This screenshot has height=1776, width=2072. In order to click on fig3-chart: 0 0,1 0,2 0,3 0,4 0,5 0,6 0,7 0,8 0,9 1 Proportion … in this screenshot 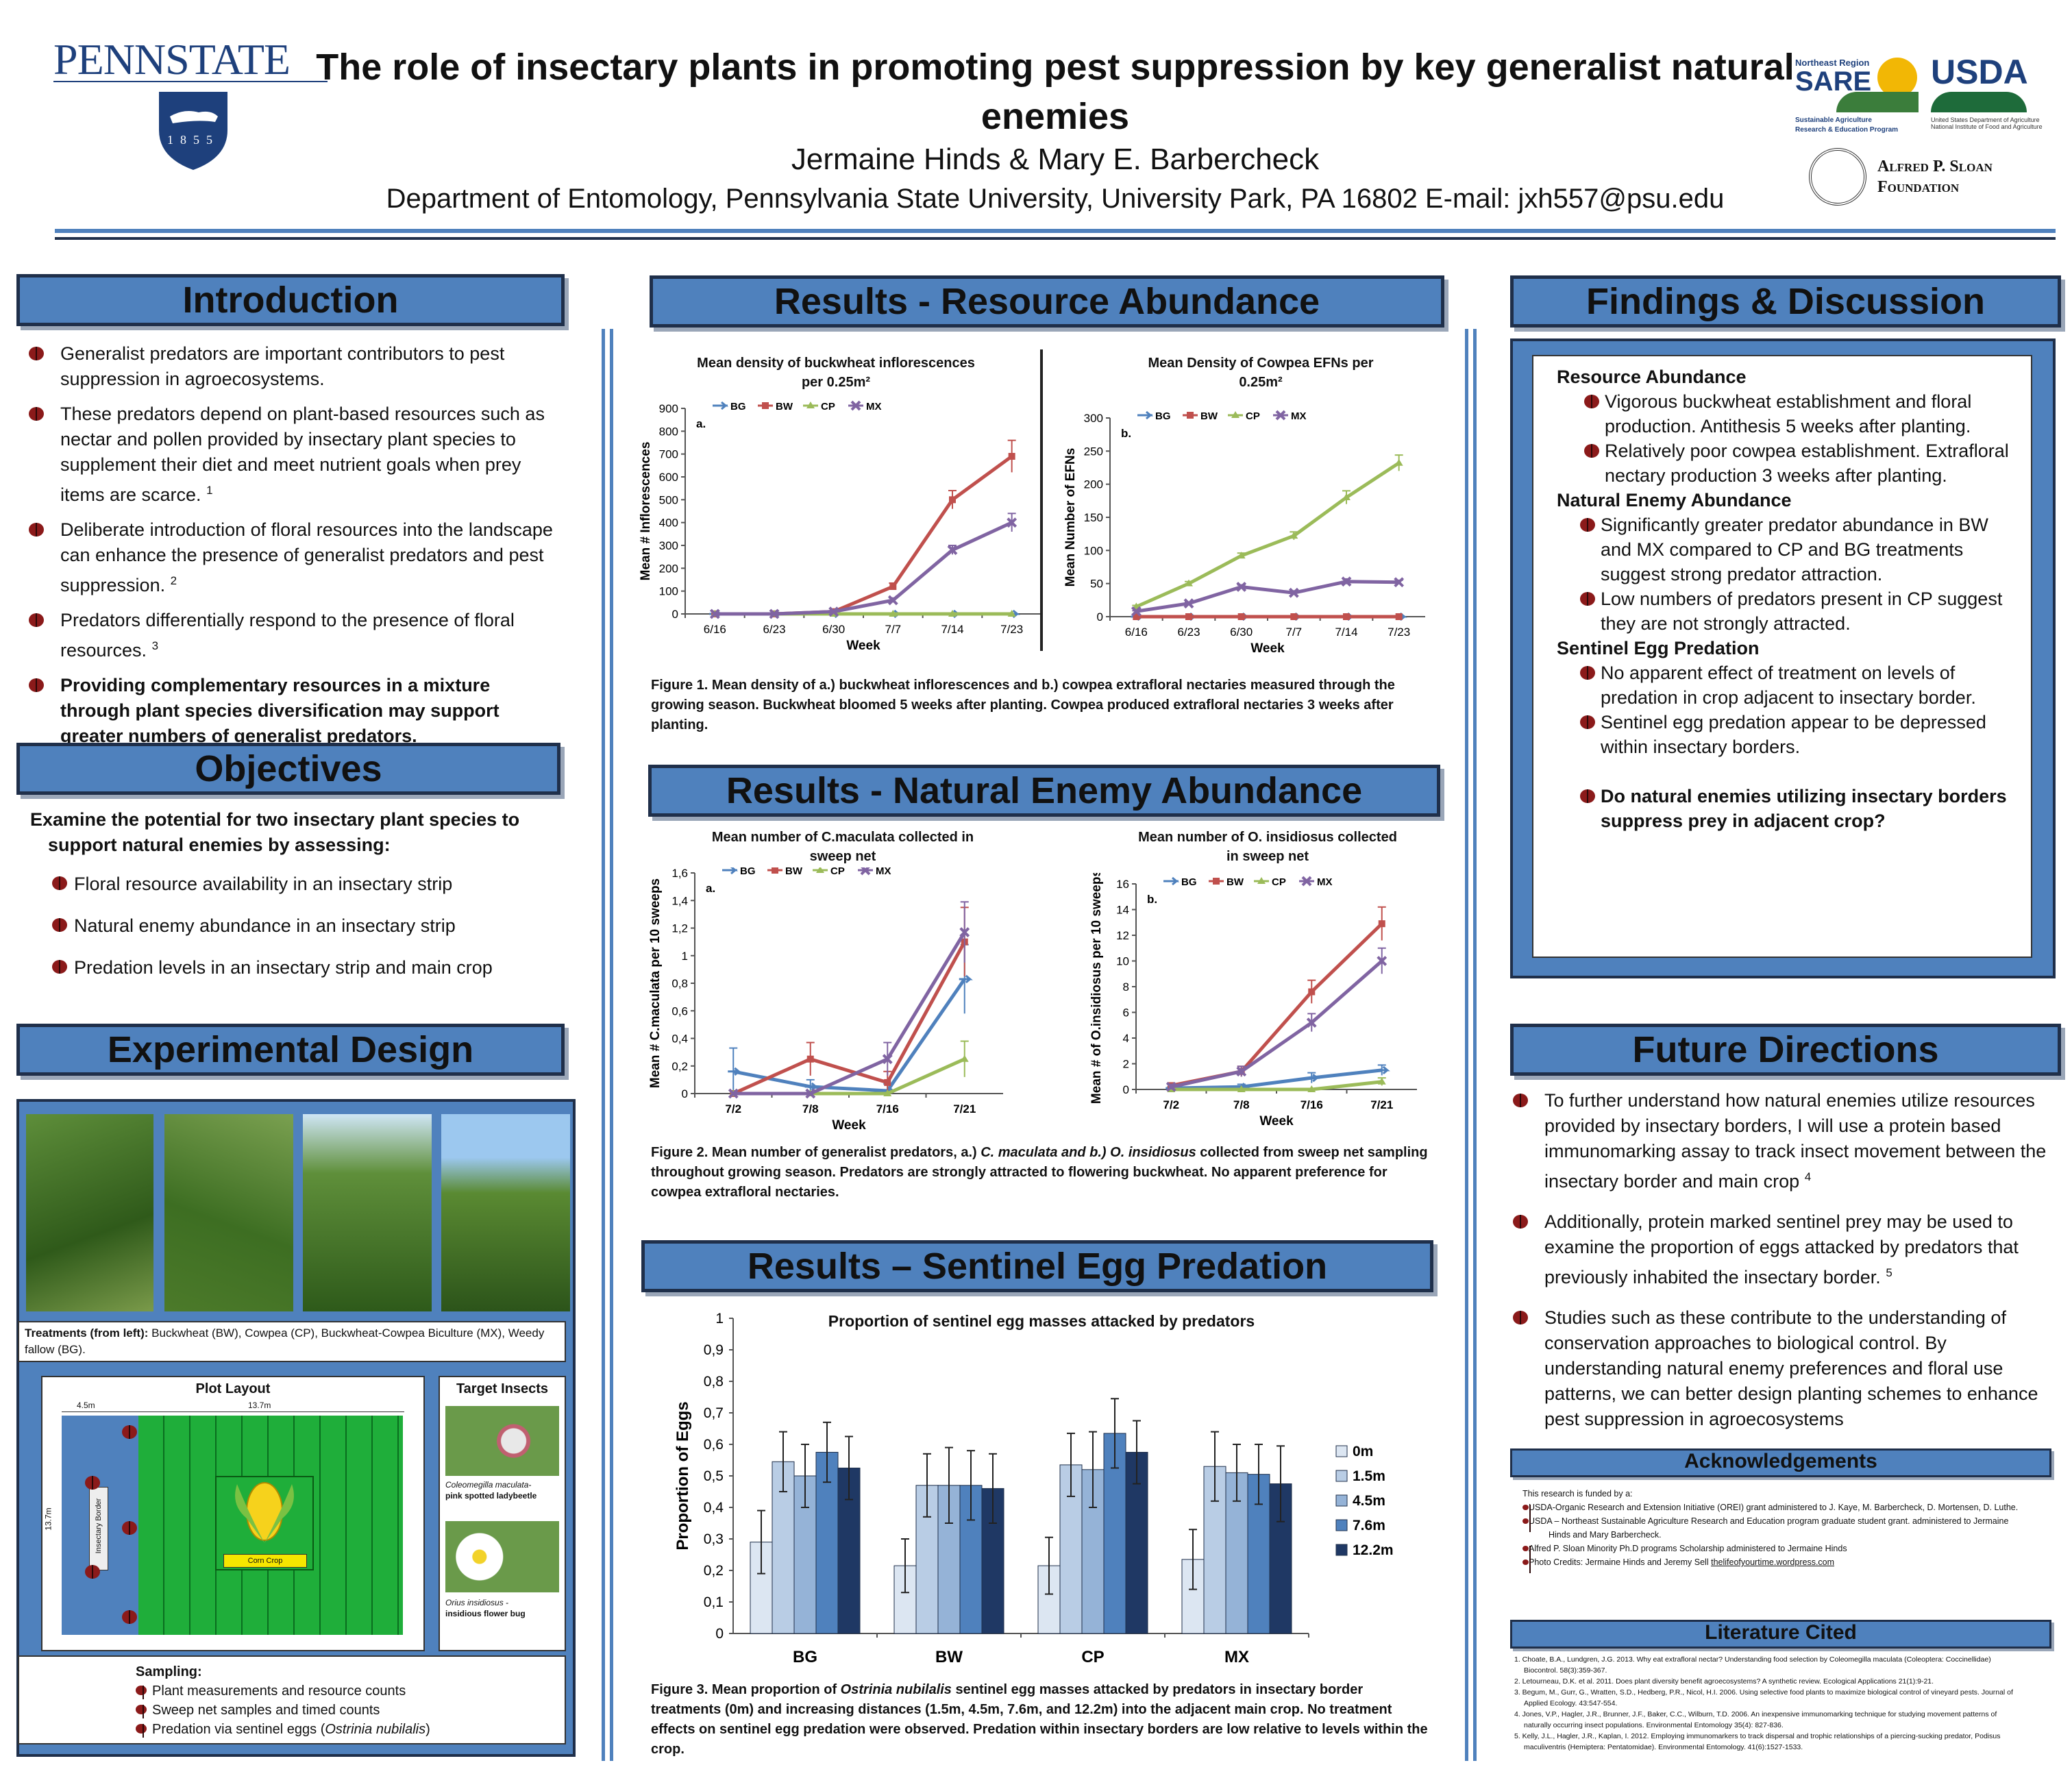, I will do `click(1034, 1488)`.